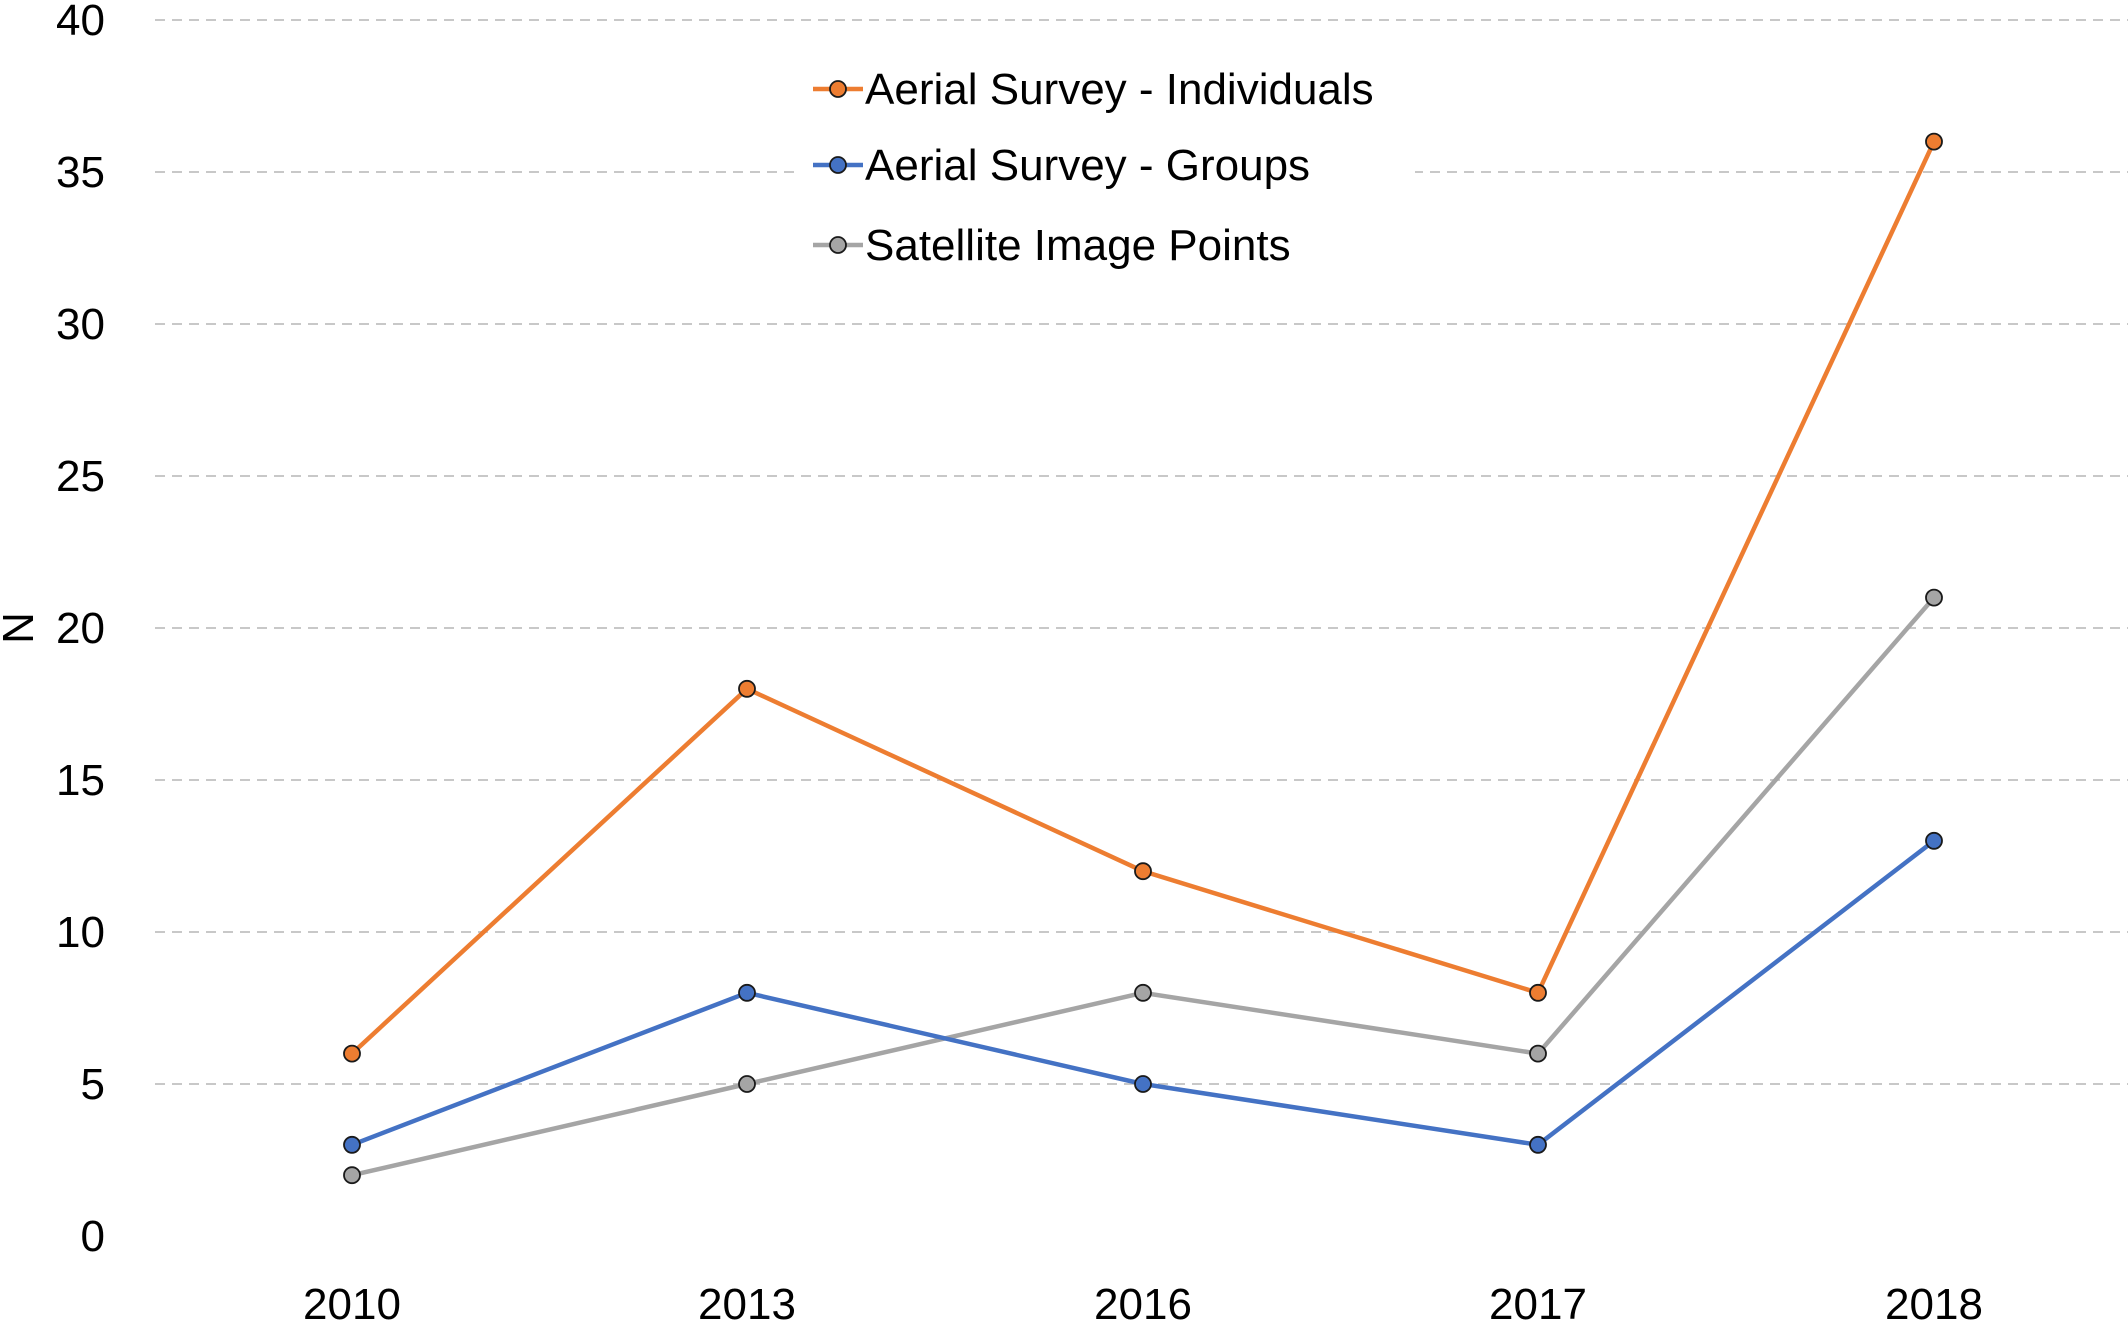 The image size is (2128, 1323). What do you see at coordinates (352, 1301) in the screenshot?
I see `x-tick-label: 2010` at bounding box center [352, 1301].